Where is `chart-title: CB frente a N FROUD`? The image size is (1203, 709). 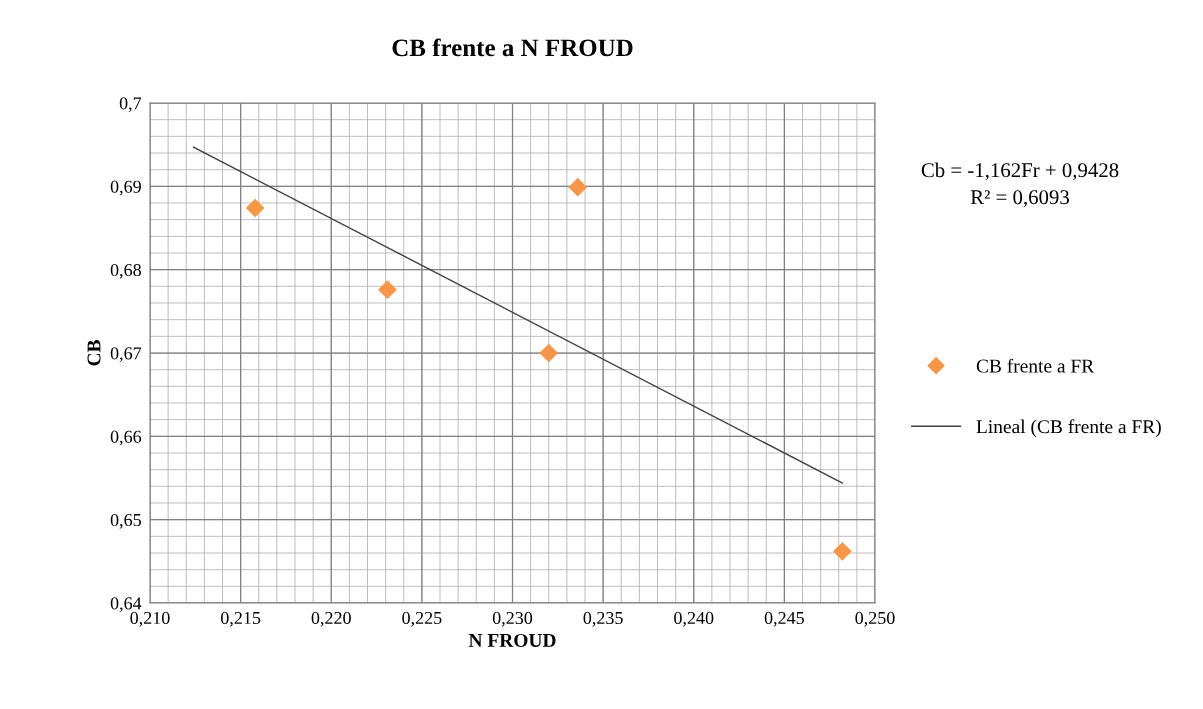 chart-title: CB frente a N FROUD is located at coordinates (512, 47).